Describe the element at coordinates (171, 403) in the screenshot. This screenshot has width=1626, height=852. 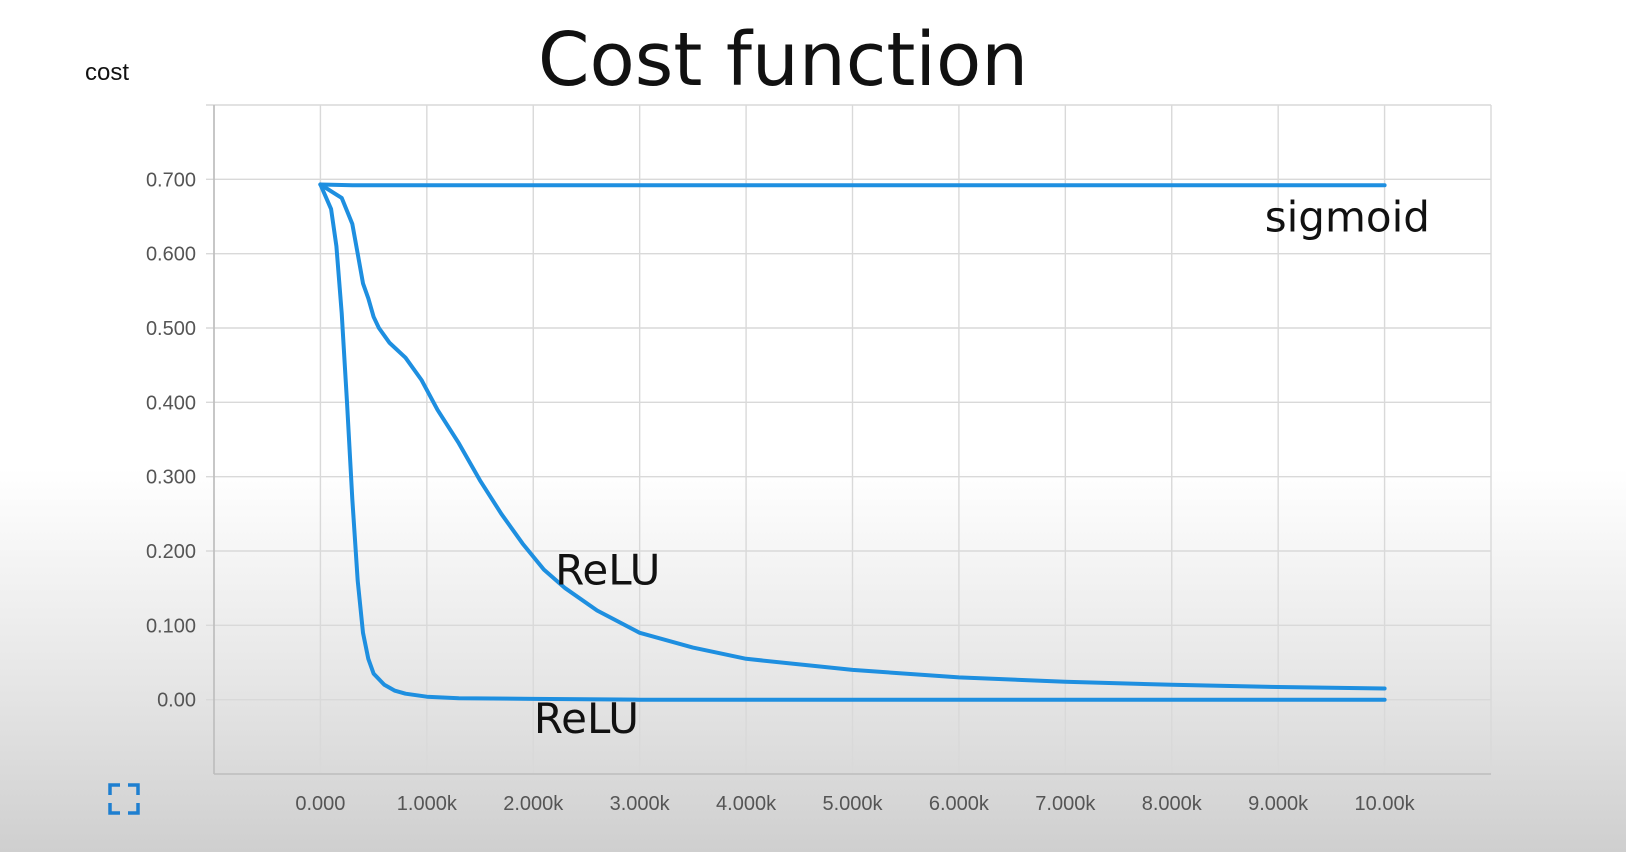
I see `y-tick-label: 0.400` at that location.